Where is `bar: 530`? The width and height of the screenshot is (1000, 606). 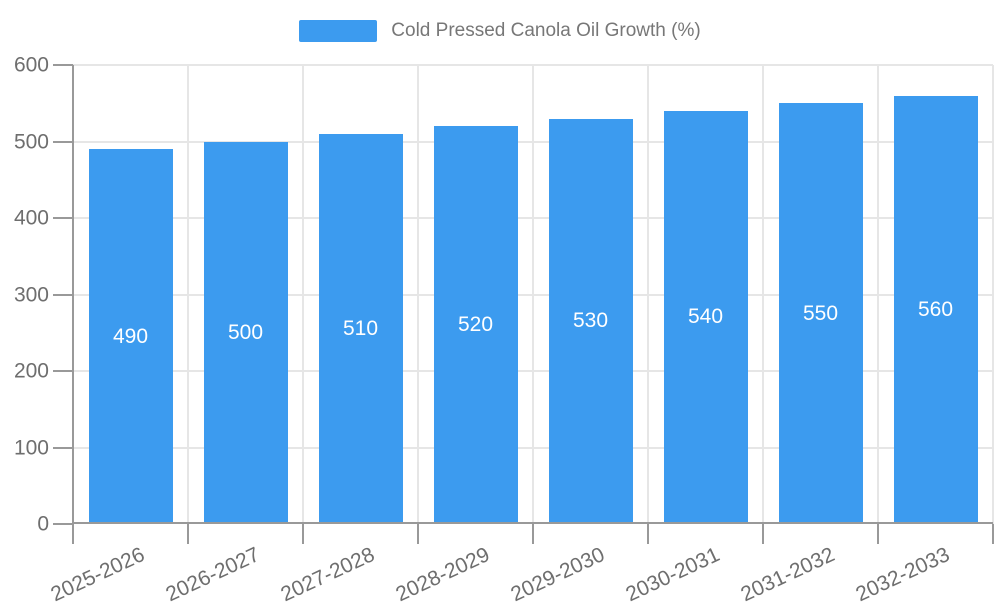 bar: 530 is located at coordinates (590, 321).